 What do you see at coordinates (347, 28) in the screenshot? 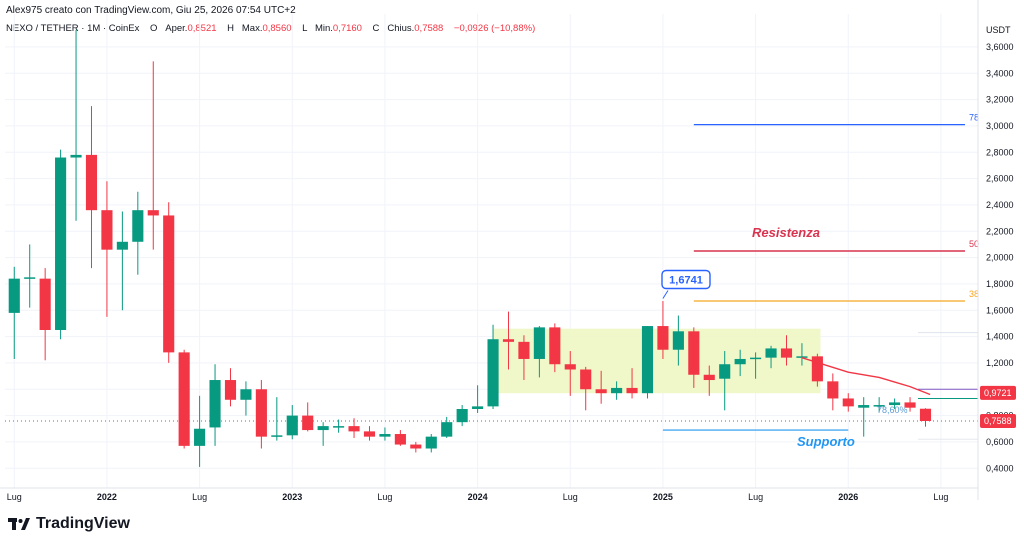
I see `low-value: 0,7160` at bounding box center [347, 28].